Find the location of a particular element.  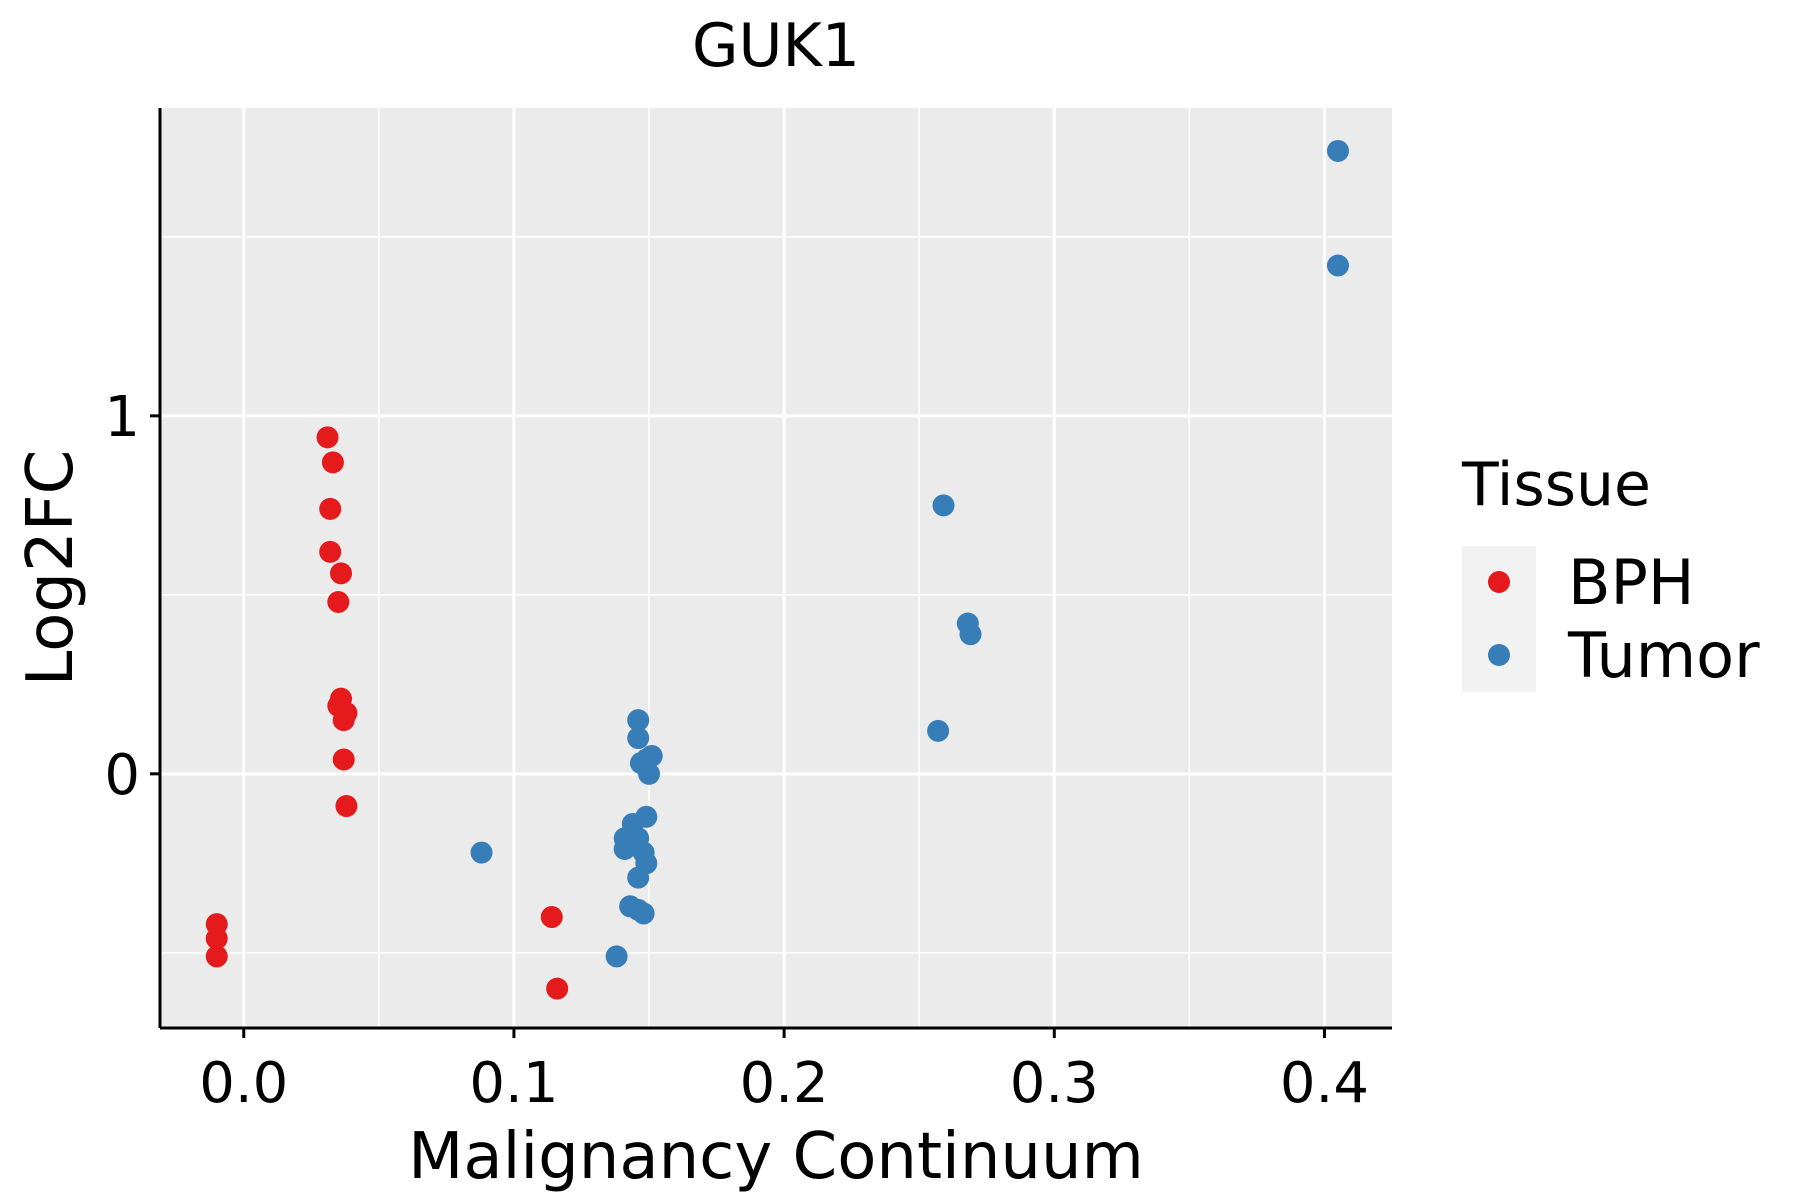

x-tick-label: 0.0 is located at coordinates (243, 1083).